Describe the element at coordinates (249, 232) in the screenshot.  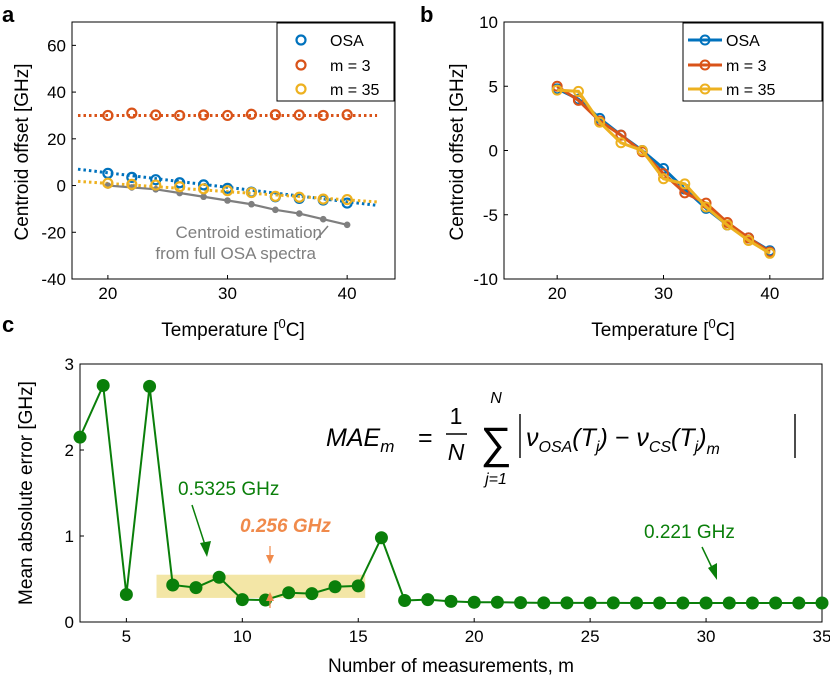
I see `panel-a-annotation-line1: Centroid estimation` at that location.